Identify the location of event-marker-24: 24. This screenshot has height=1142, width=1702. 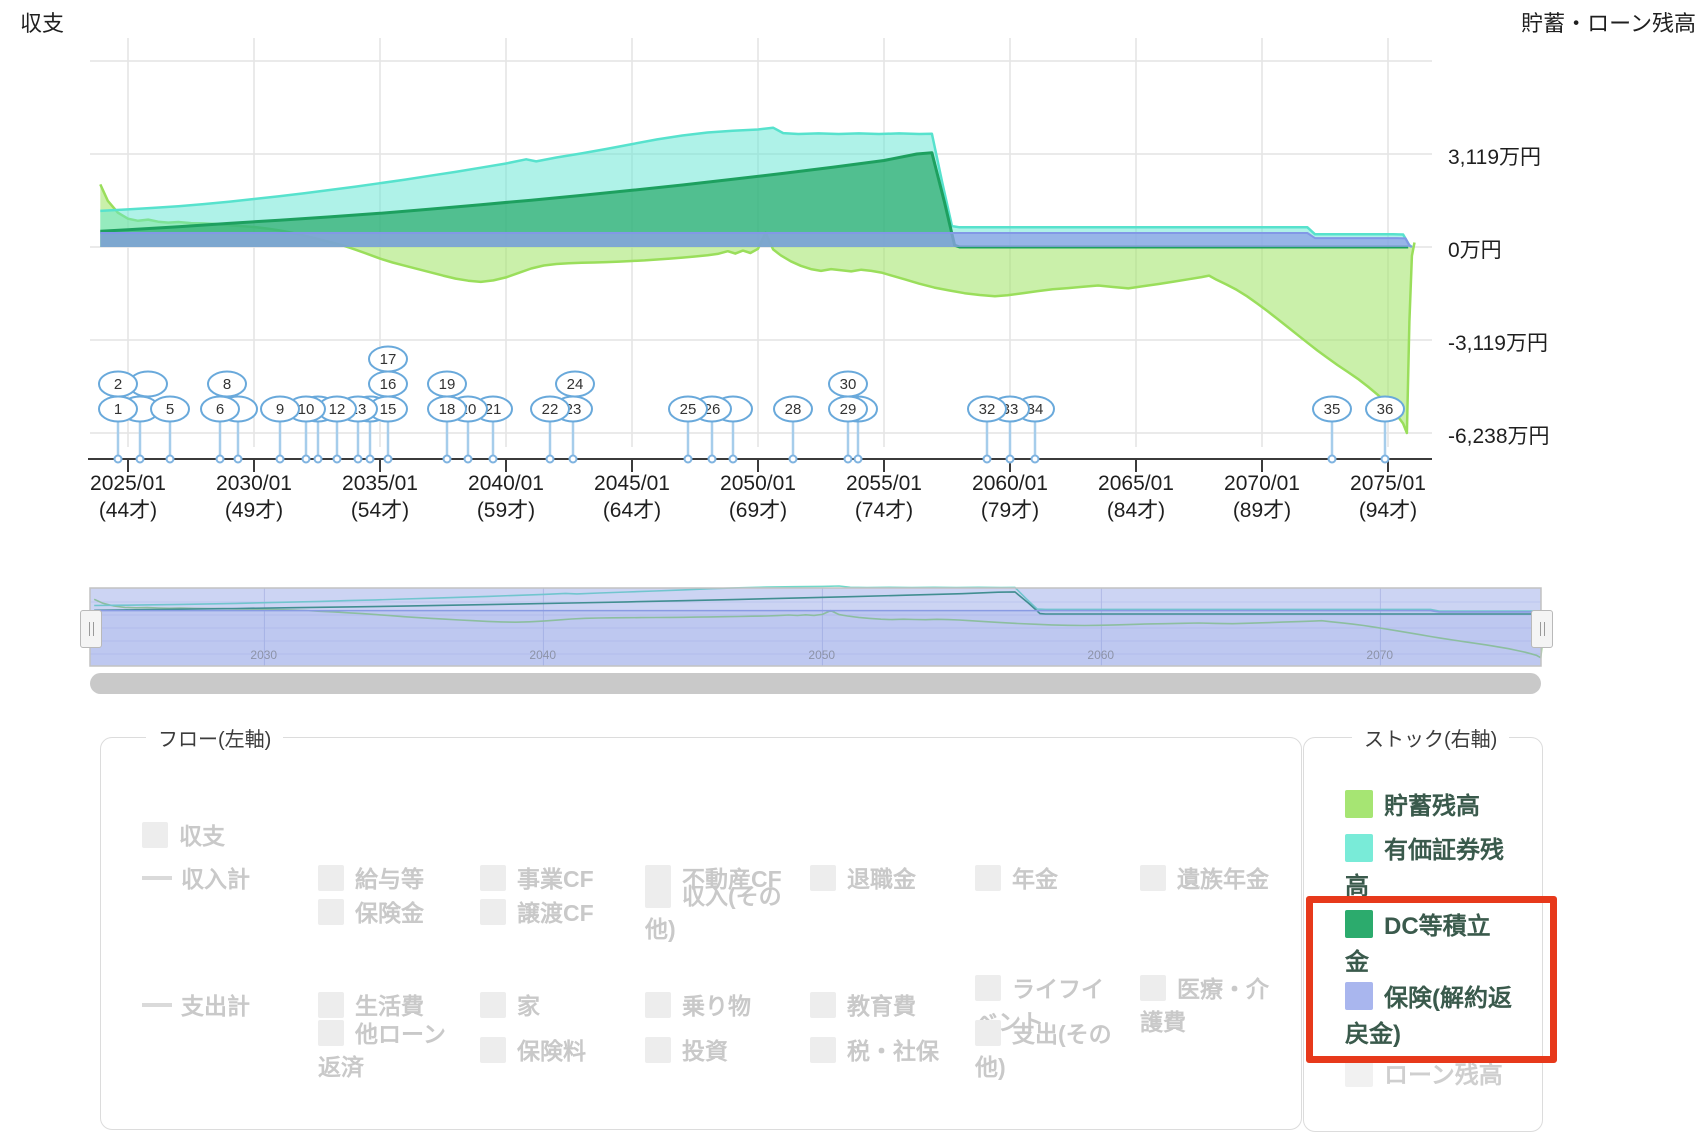
(575, 384).